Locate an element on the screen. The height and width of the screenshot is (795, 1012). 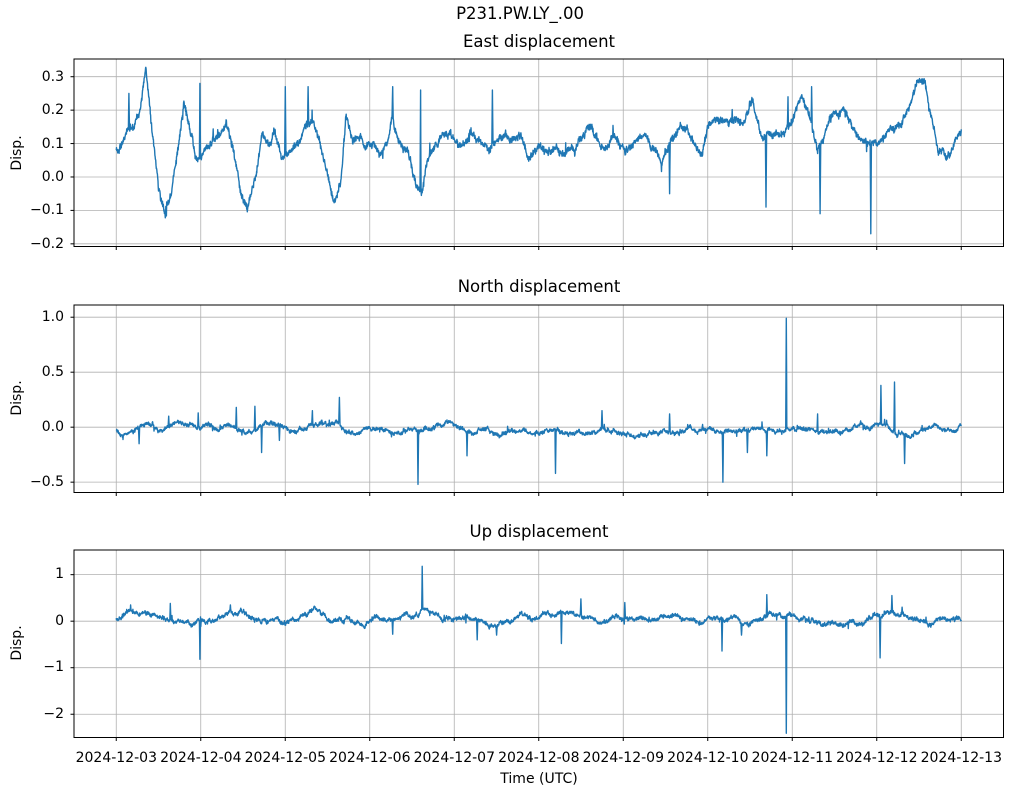
subplot-title-east: East displacement is located at coordinates (539, 41).